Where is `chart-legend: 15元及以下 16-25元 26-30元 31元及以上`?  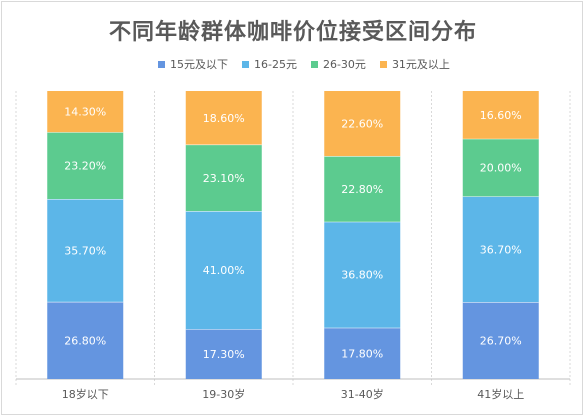 chart-legend: 15元及以下 16-25元 26-30元 31元及以上 is located at coordinates (308, 64).